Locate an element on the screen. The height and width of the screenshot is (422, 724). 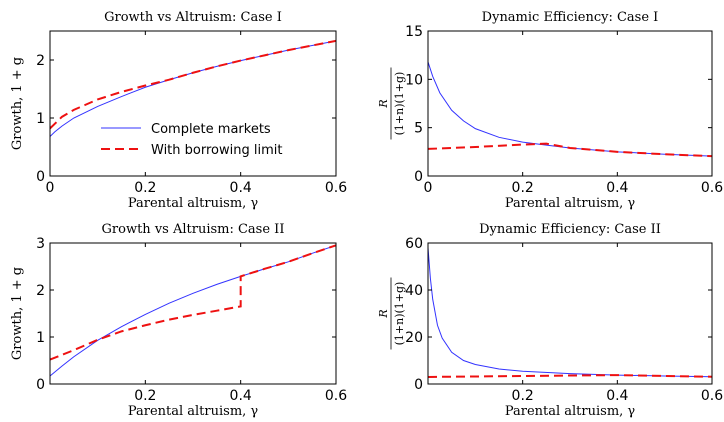
y-tick-label: 20 is located at coordinates (414, 338).